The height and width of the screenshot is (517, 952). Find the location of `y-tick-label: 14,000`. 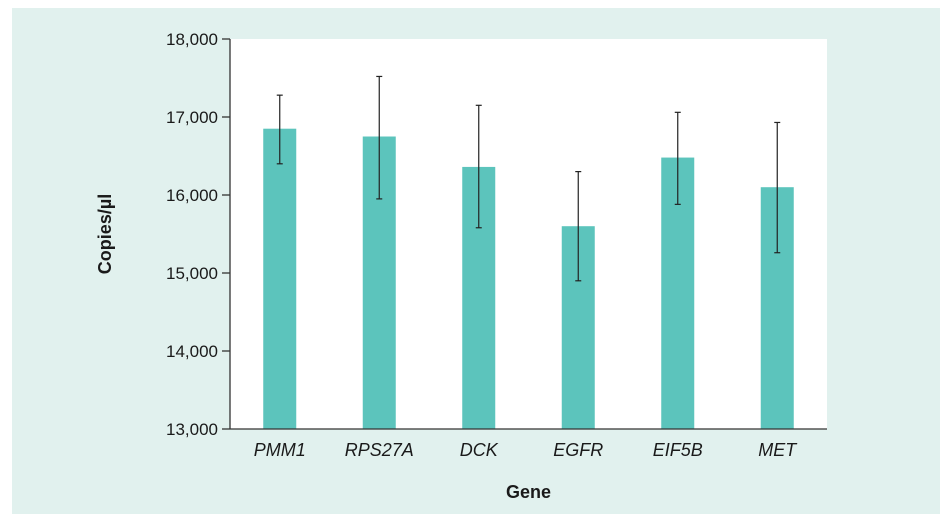

y-tick-label: 14,000 is located at coordinates (192, 351).